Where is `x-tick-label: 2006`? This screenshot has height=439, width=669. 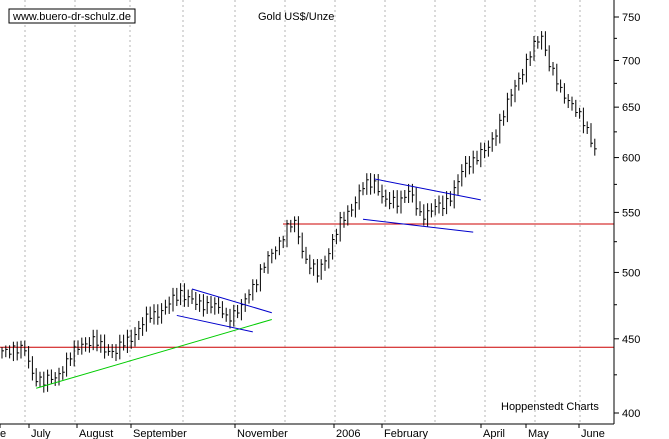 x-tick-label: 2006 is located at coordinates (348, 433).